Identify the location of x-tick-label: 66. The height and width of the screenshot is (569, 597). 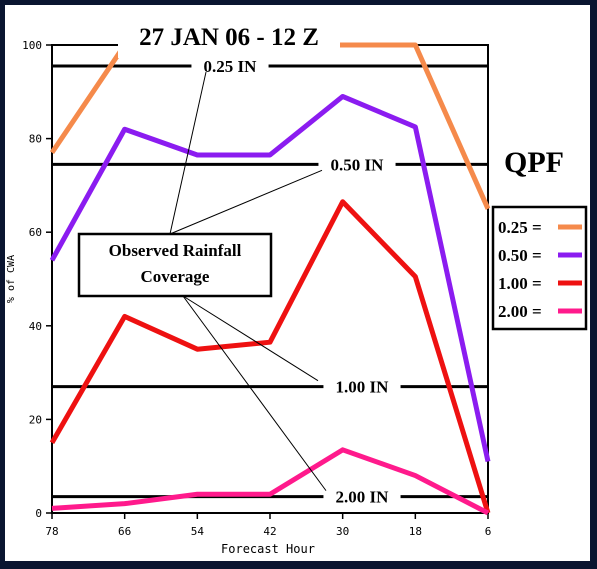
(124, 531).